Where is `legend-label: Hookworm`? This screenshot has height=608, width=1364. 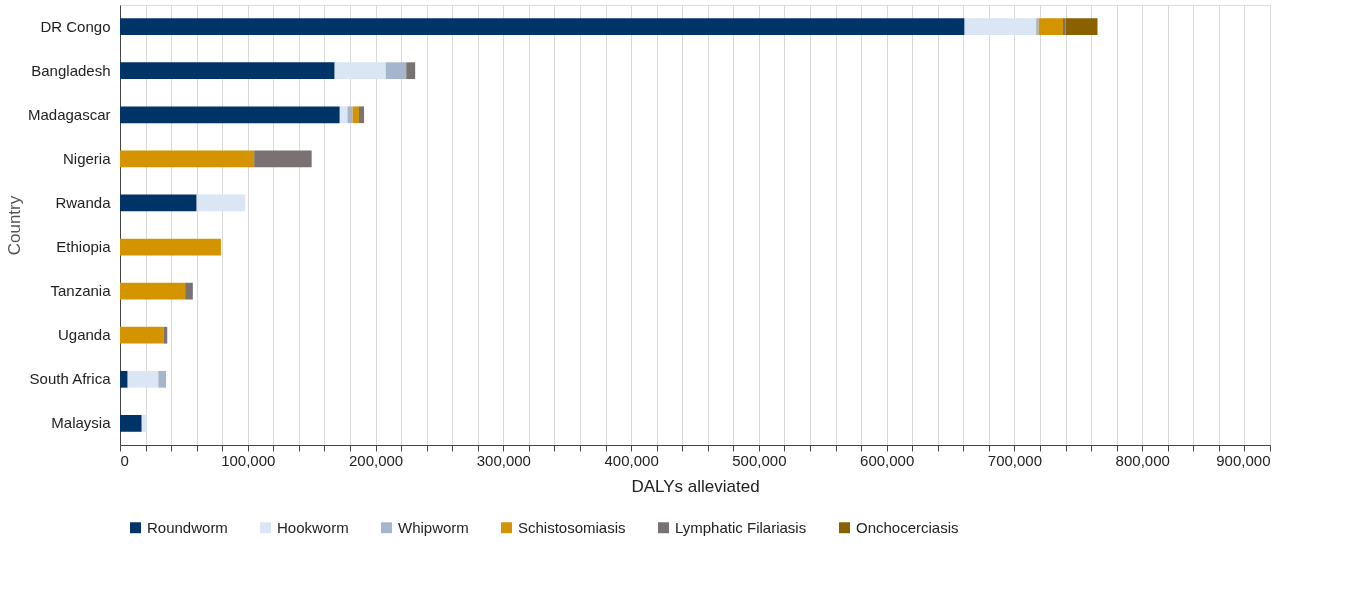 legend-label: Hookworm is located at coordinates (313, 527).